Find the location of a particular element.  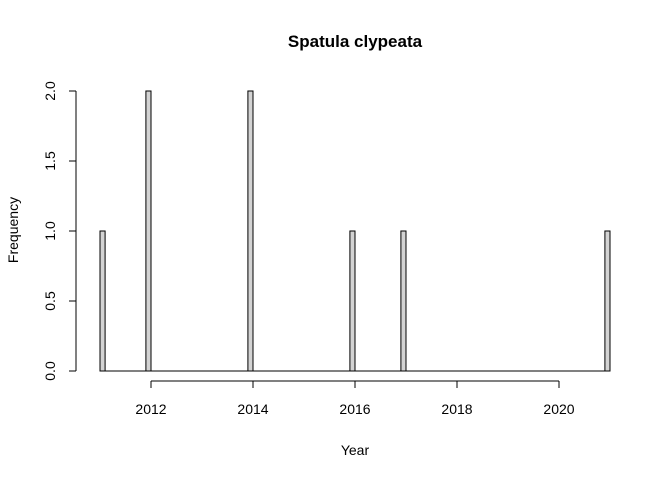

x-tick-label: 2012 is located at coordinates (150, 409).